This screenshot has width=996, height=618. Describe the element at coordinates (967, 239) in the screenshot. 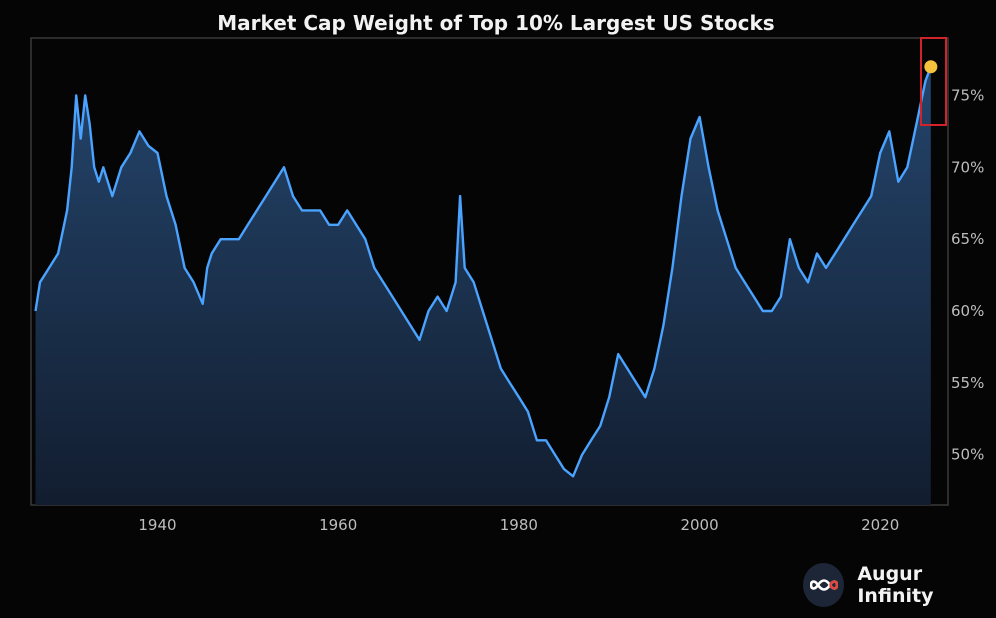

I see `y-tick-label: 65%` at that location.